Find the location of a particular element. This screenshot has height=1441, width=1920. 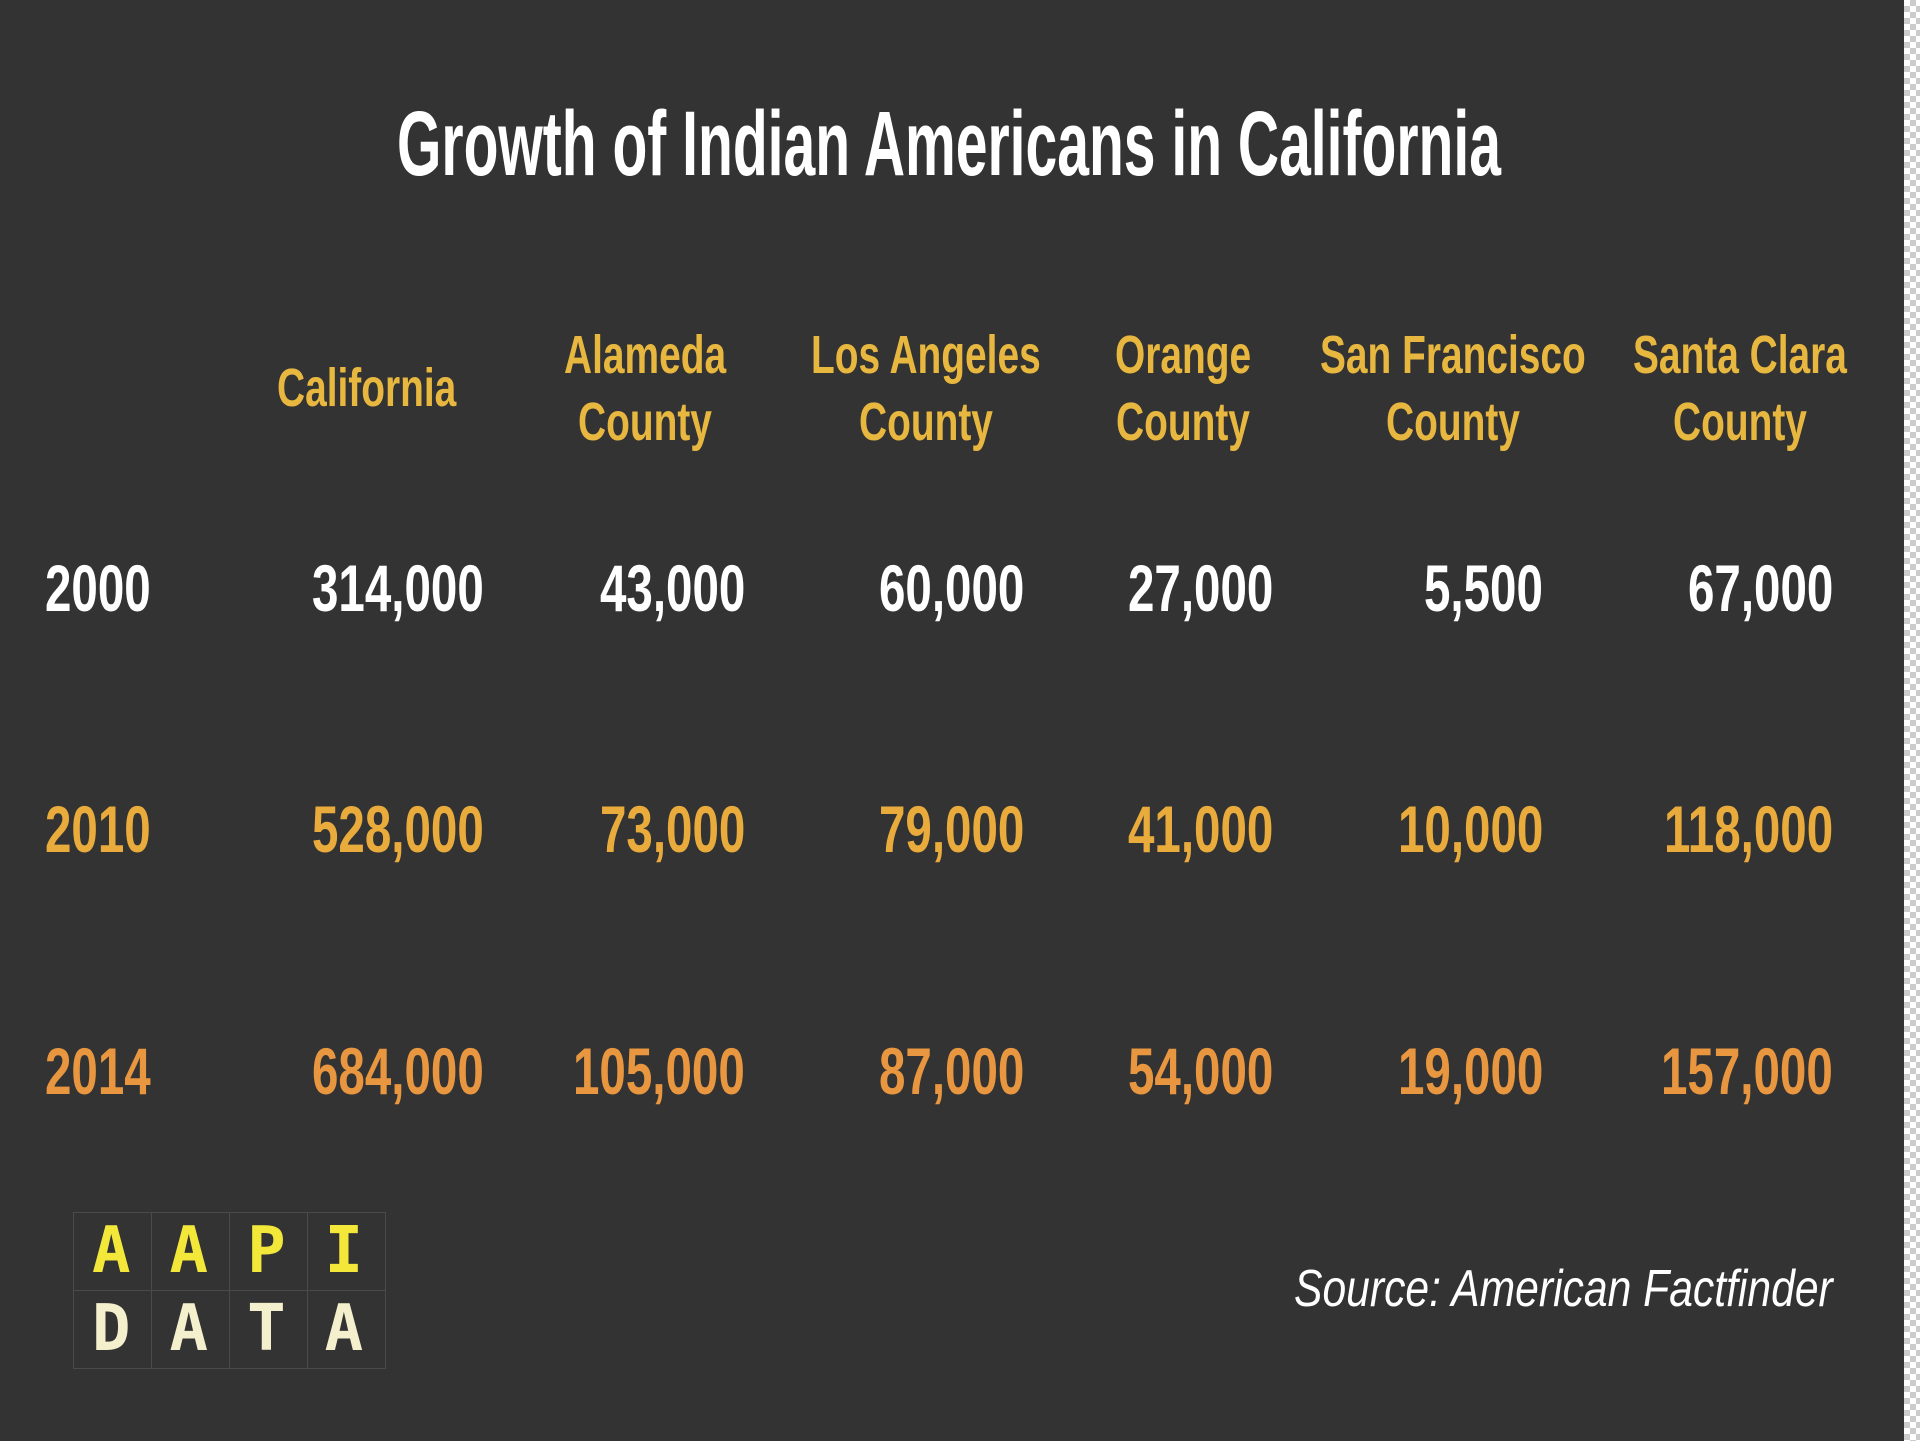

cell-value: 314,000 is located at coordinates (397, 588).